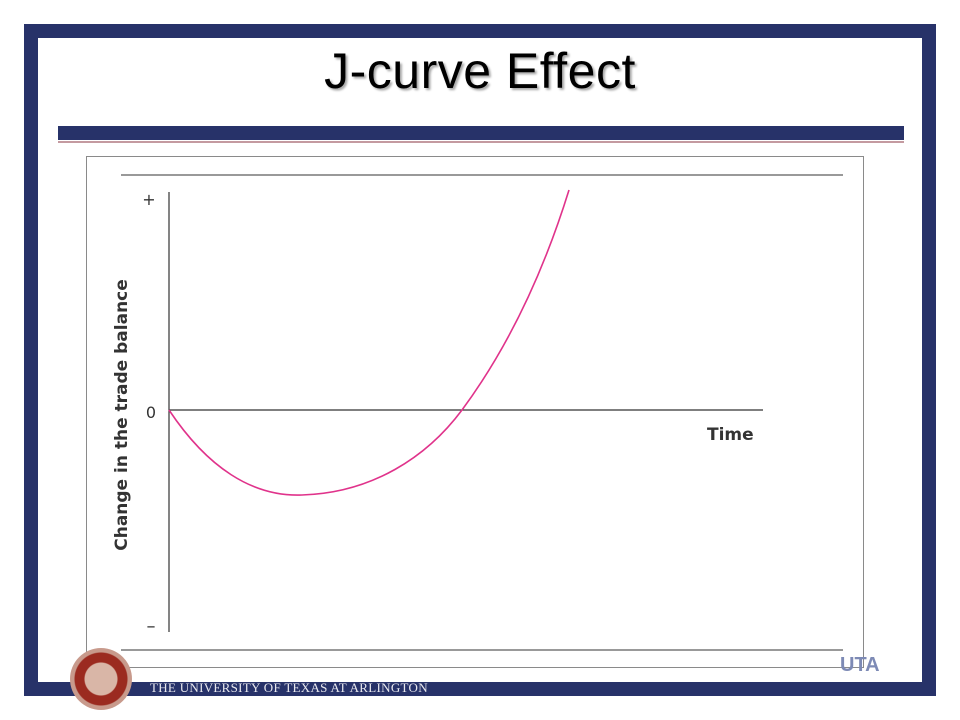 The image size is (960, 720). Describe the element at coordinates (730, 435) in the screenshot. I see `x-axis-label: Time` at that location.